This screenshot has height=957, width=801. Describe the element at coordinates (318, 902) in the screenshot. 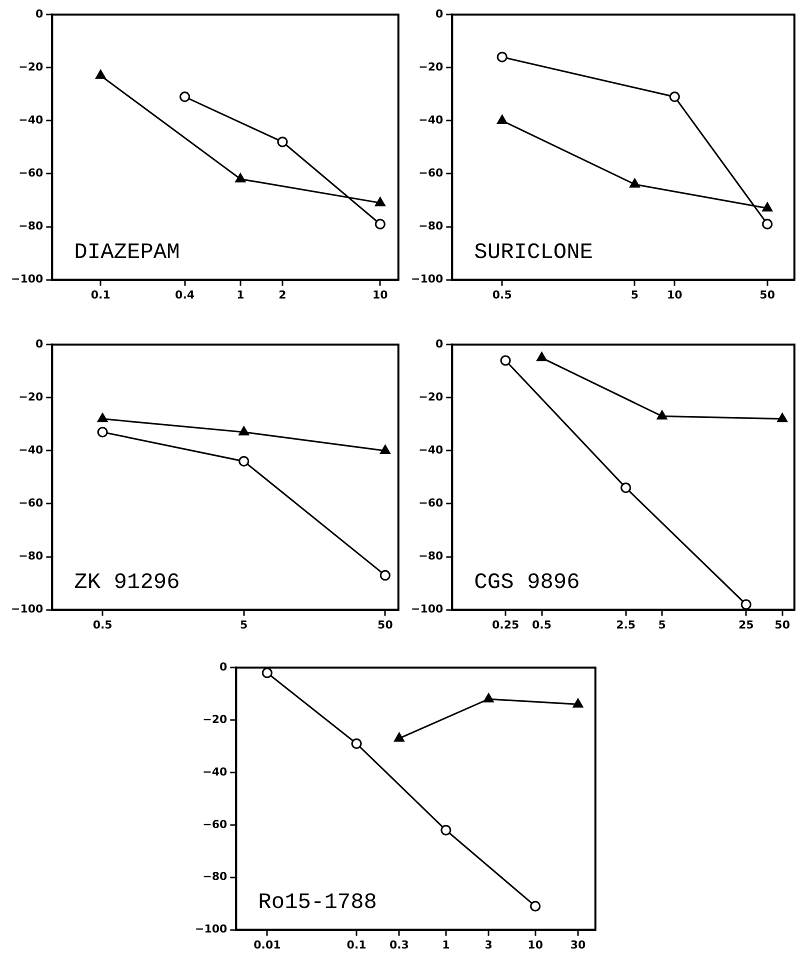

I see `text: Ro15-1788` at that location.